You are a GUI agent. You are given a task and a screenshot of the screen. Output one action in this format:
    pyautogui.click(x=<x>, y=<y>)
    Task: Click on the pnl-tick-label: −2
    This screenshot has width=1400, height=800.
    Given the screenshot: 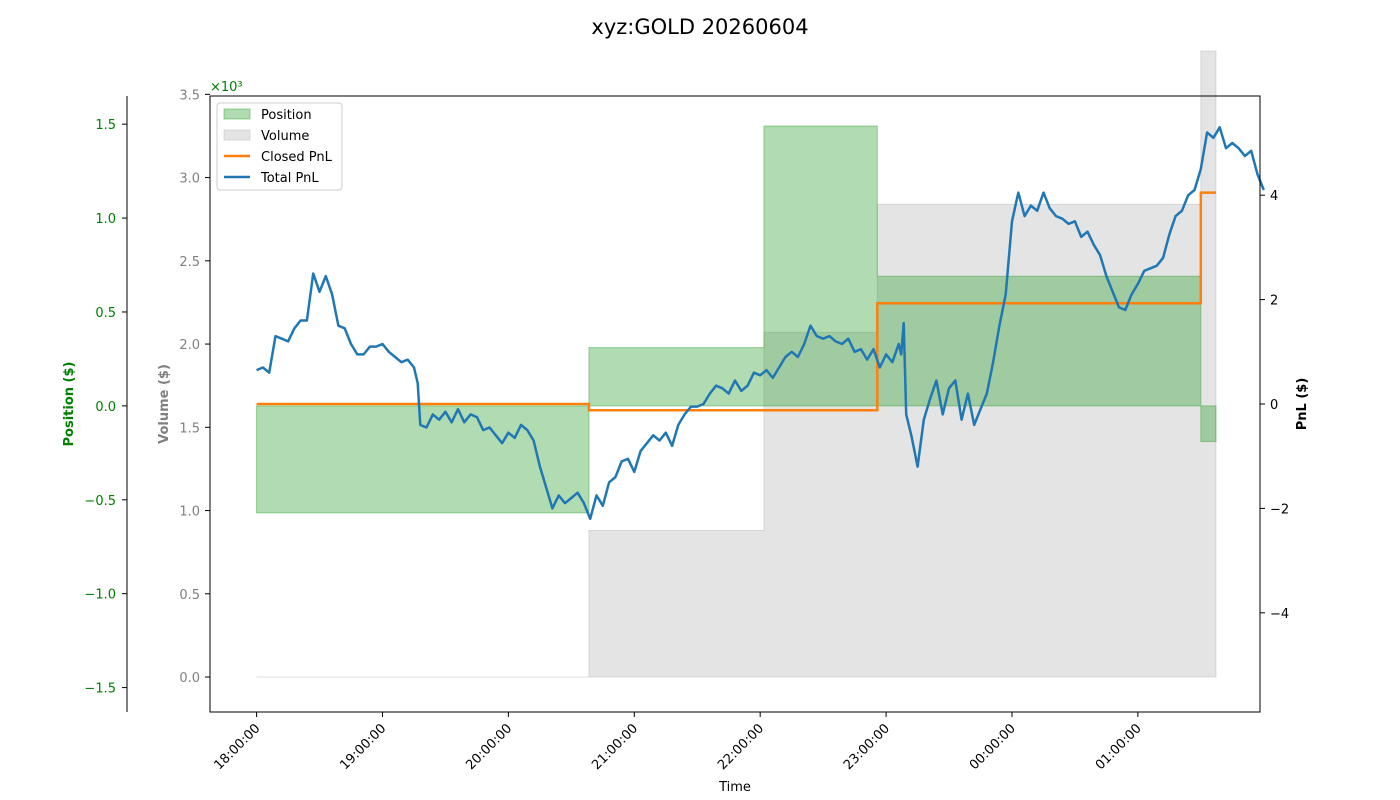 What is the action you would take?
    pyautogui.click(x=1279, y=509)
    